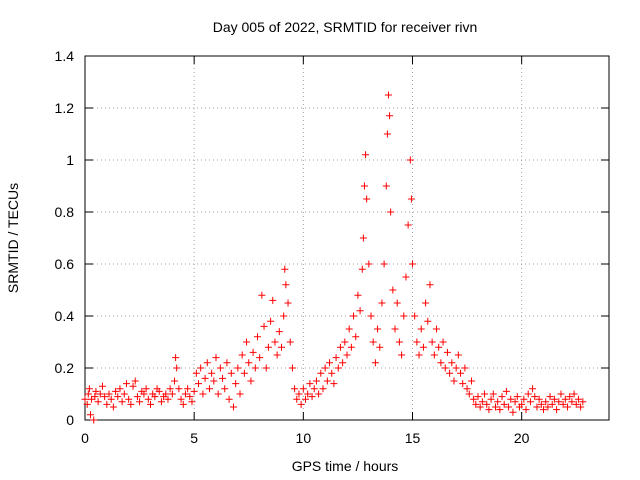  Describe the element at coordinates (70, 160) in the screenshot. I see `y-tick-label: 1` at that location.